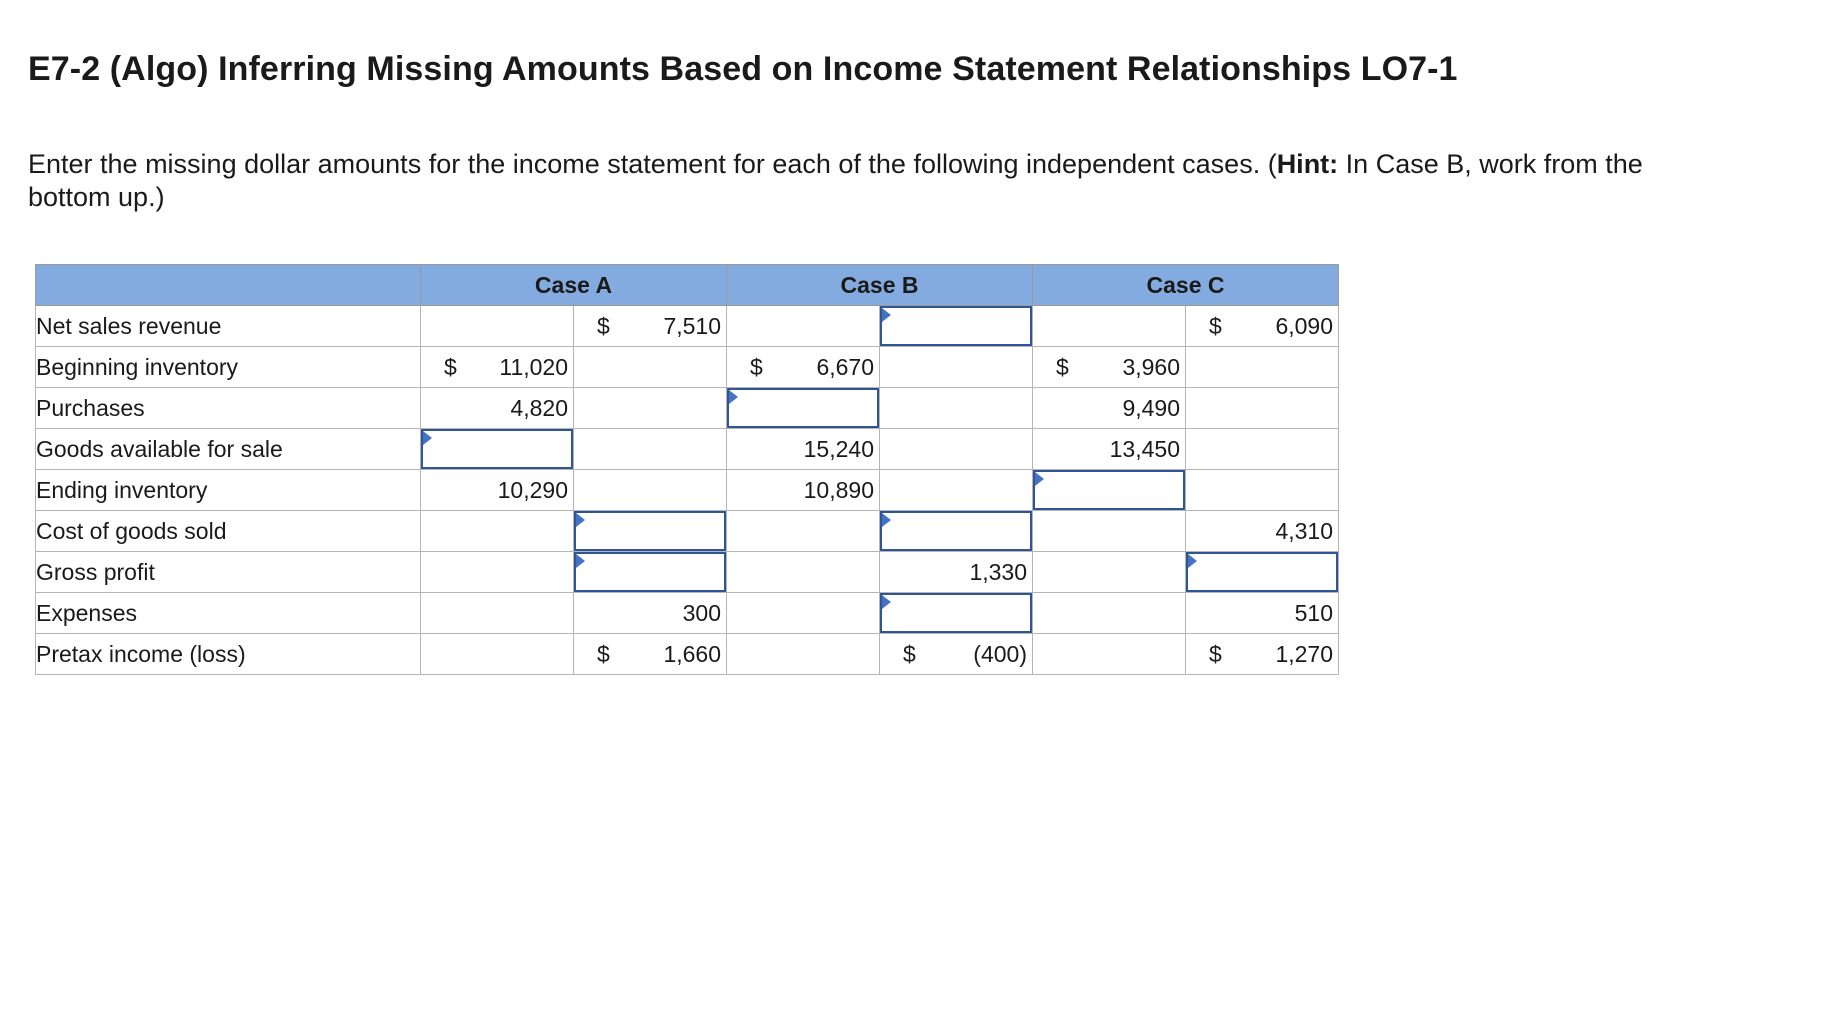 This screenshot has height=1028, width=1848. Describe the element at coordinates (1000, 653) in the screenshot. I see `amount-value: (400)` at that location.